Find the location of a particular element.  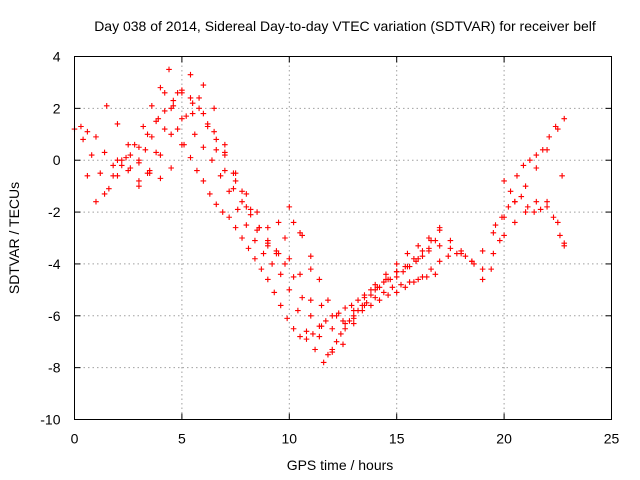

x-tick-label: 15 is located at coordinates (397, 439).